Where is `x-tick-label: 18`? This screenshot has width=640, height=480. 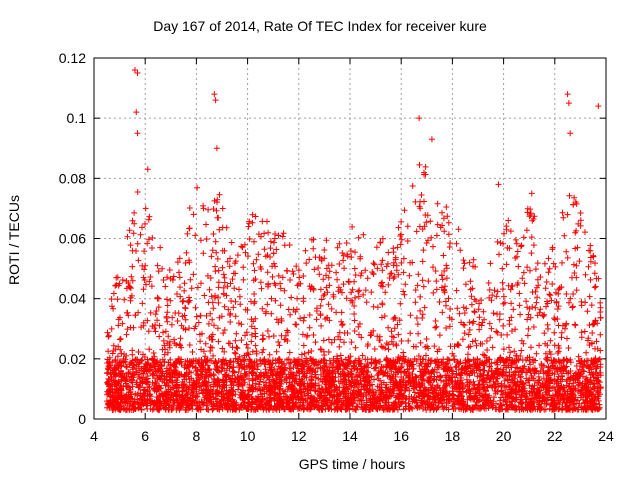
x-tick-label: 18 is located at coordinates (453, 436).